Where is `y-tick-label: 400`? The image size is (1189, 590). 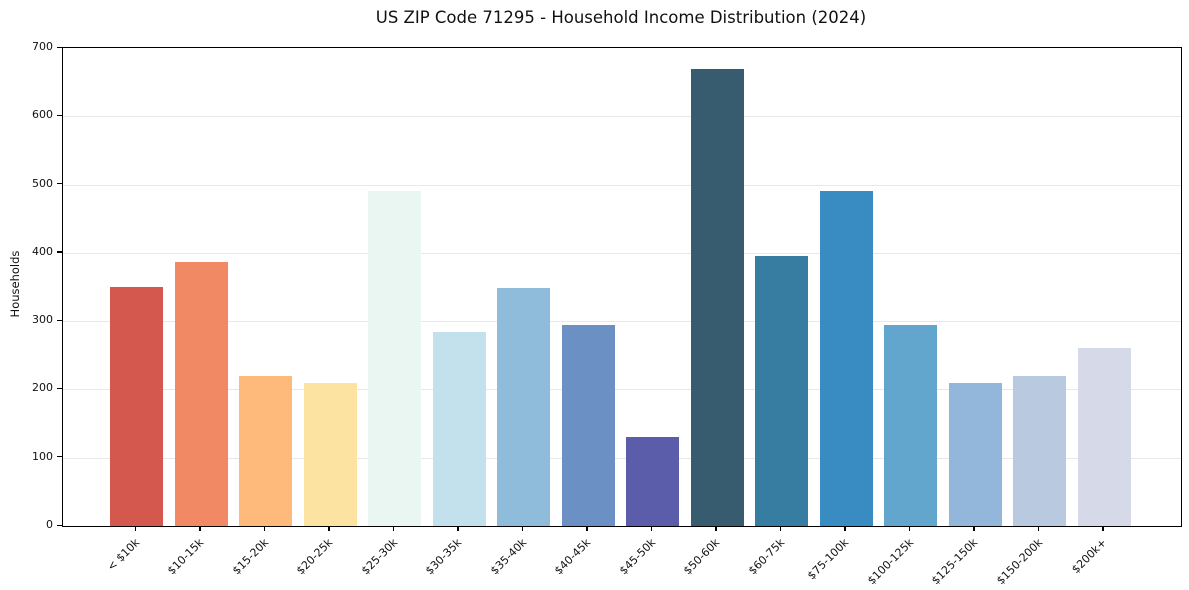 y-tick-label: 400 is located at coordinates (42, 251).